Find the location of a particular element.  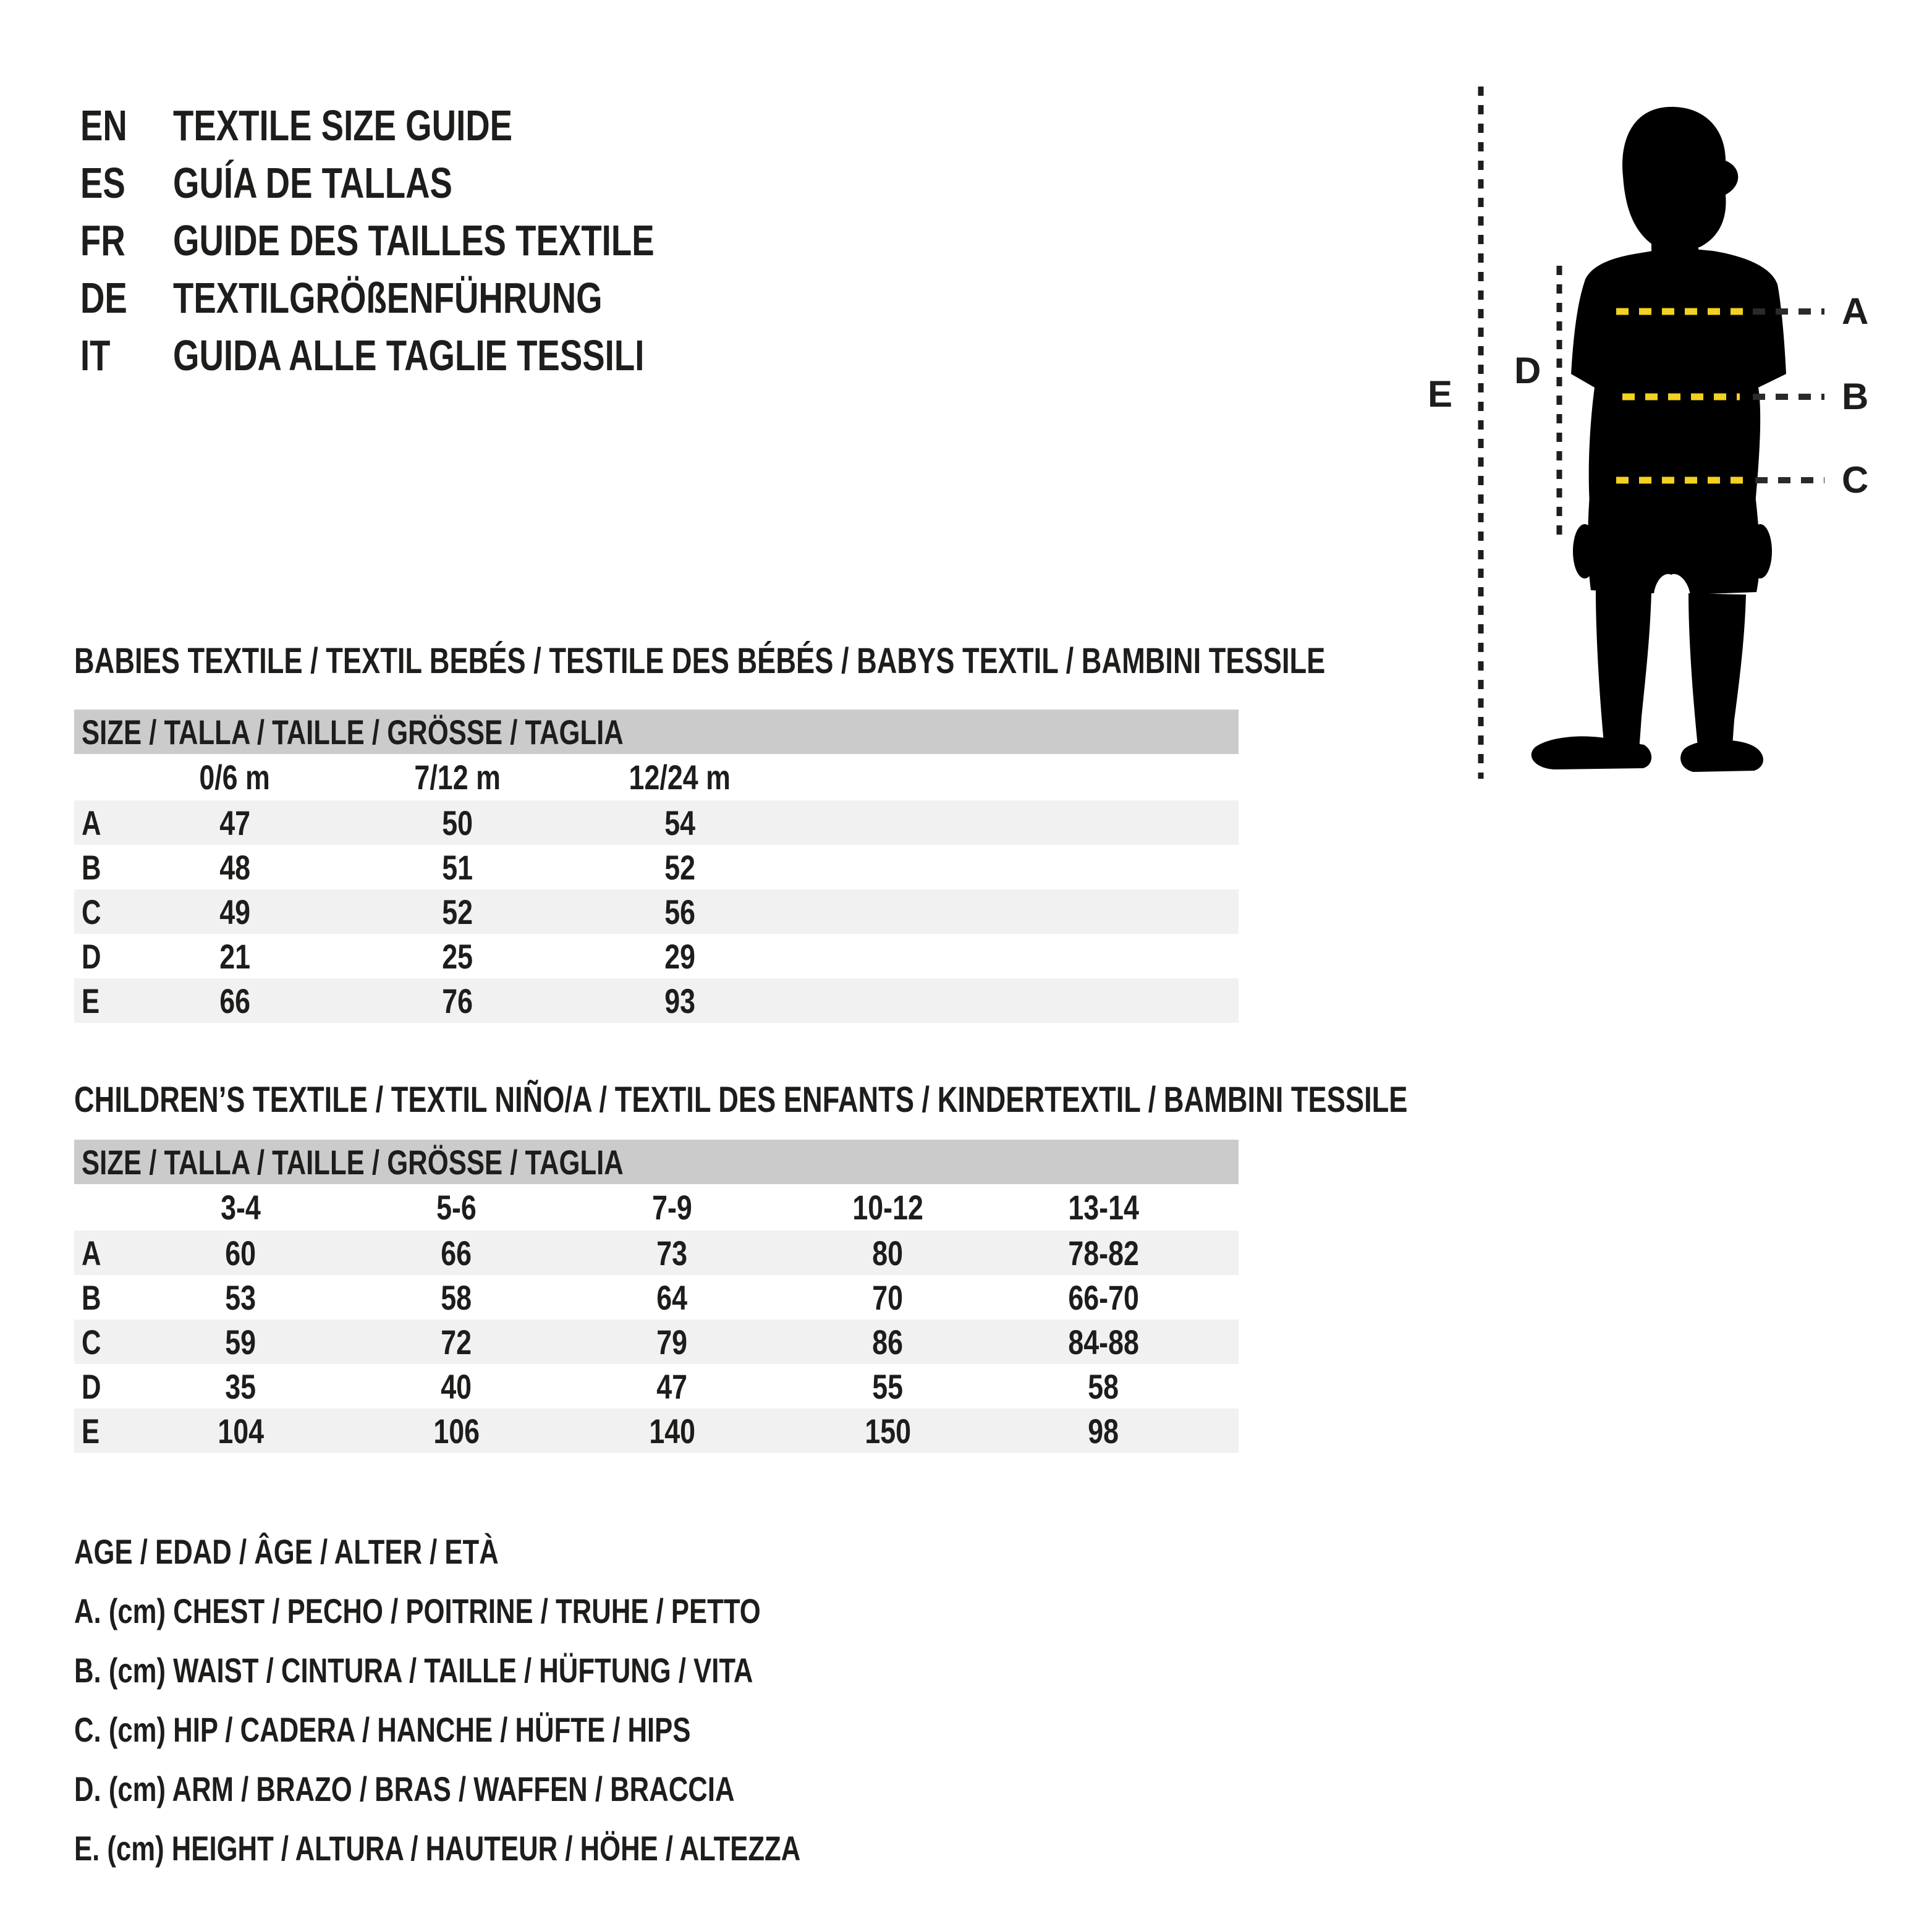

child-measurement-diagram: A B C D E is located at coordinates (1670, 426).